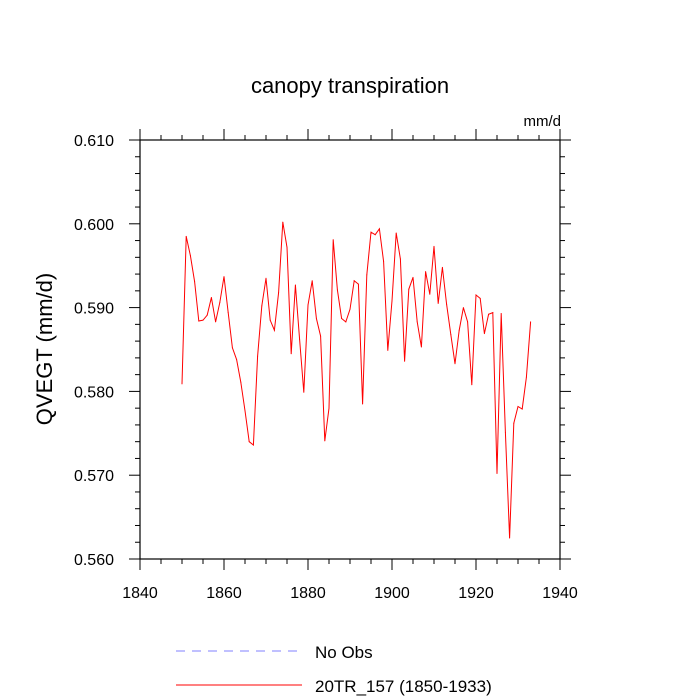 This screenshot has width=700, height=700. I want to click on y-tick-labels: 0.560 0.570 0.580 0.590 0.600 0.610, so click(94, 351).